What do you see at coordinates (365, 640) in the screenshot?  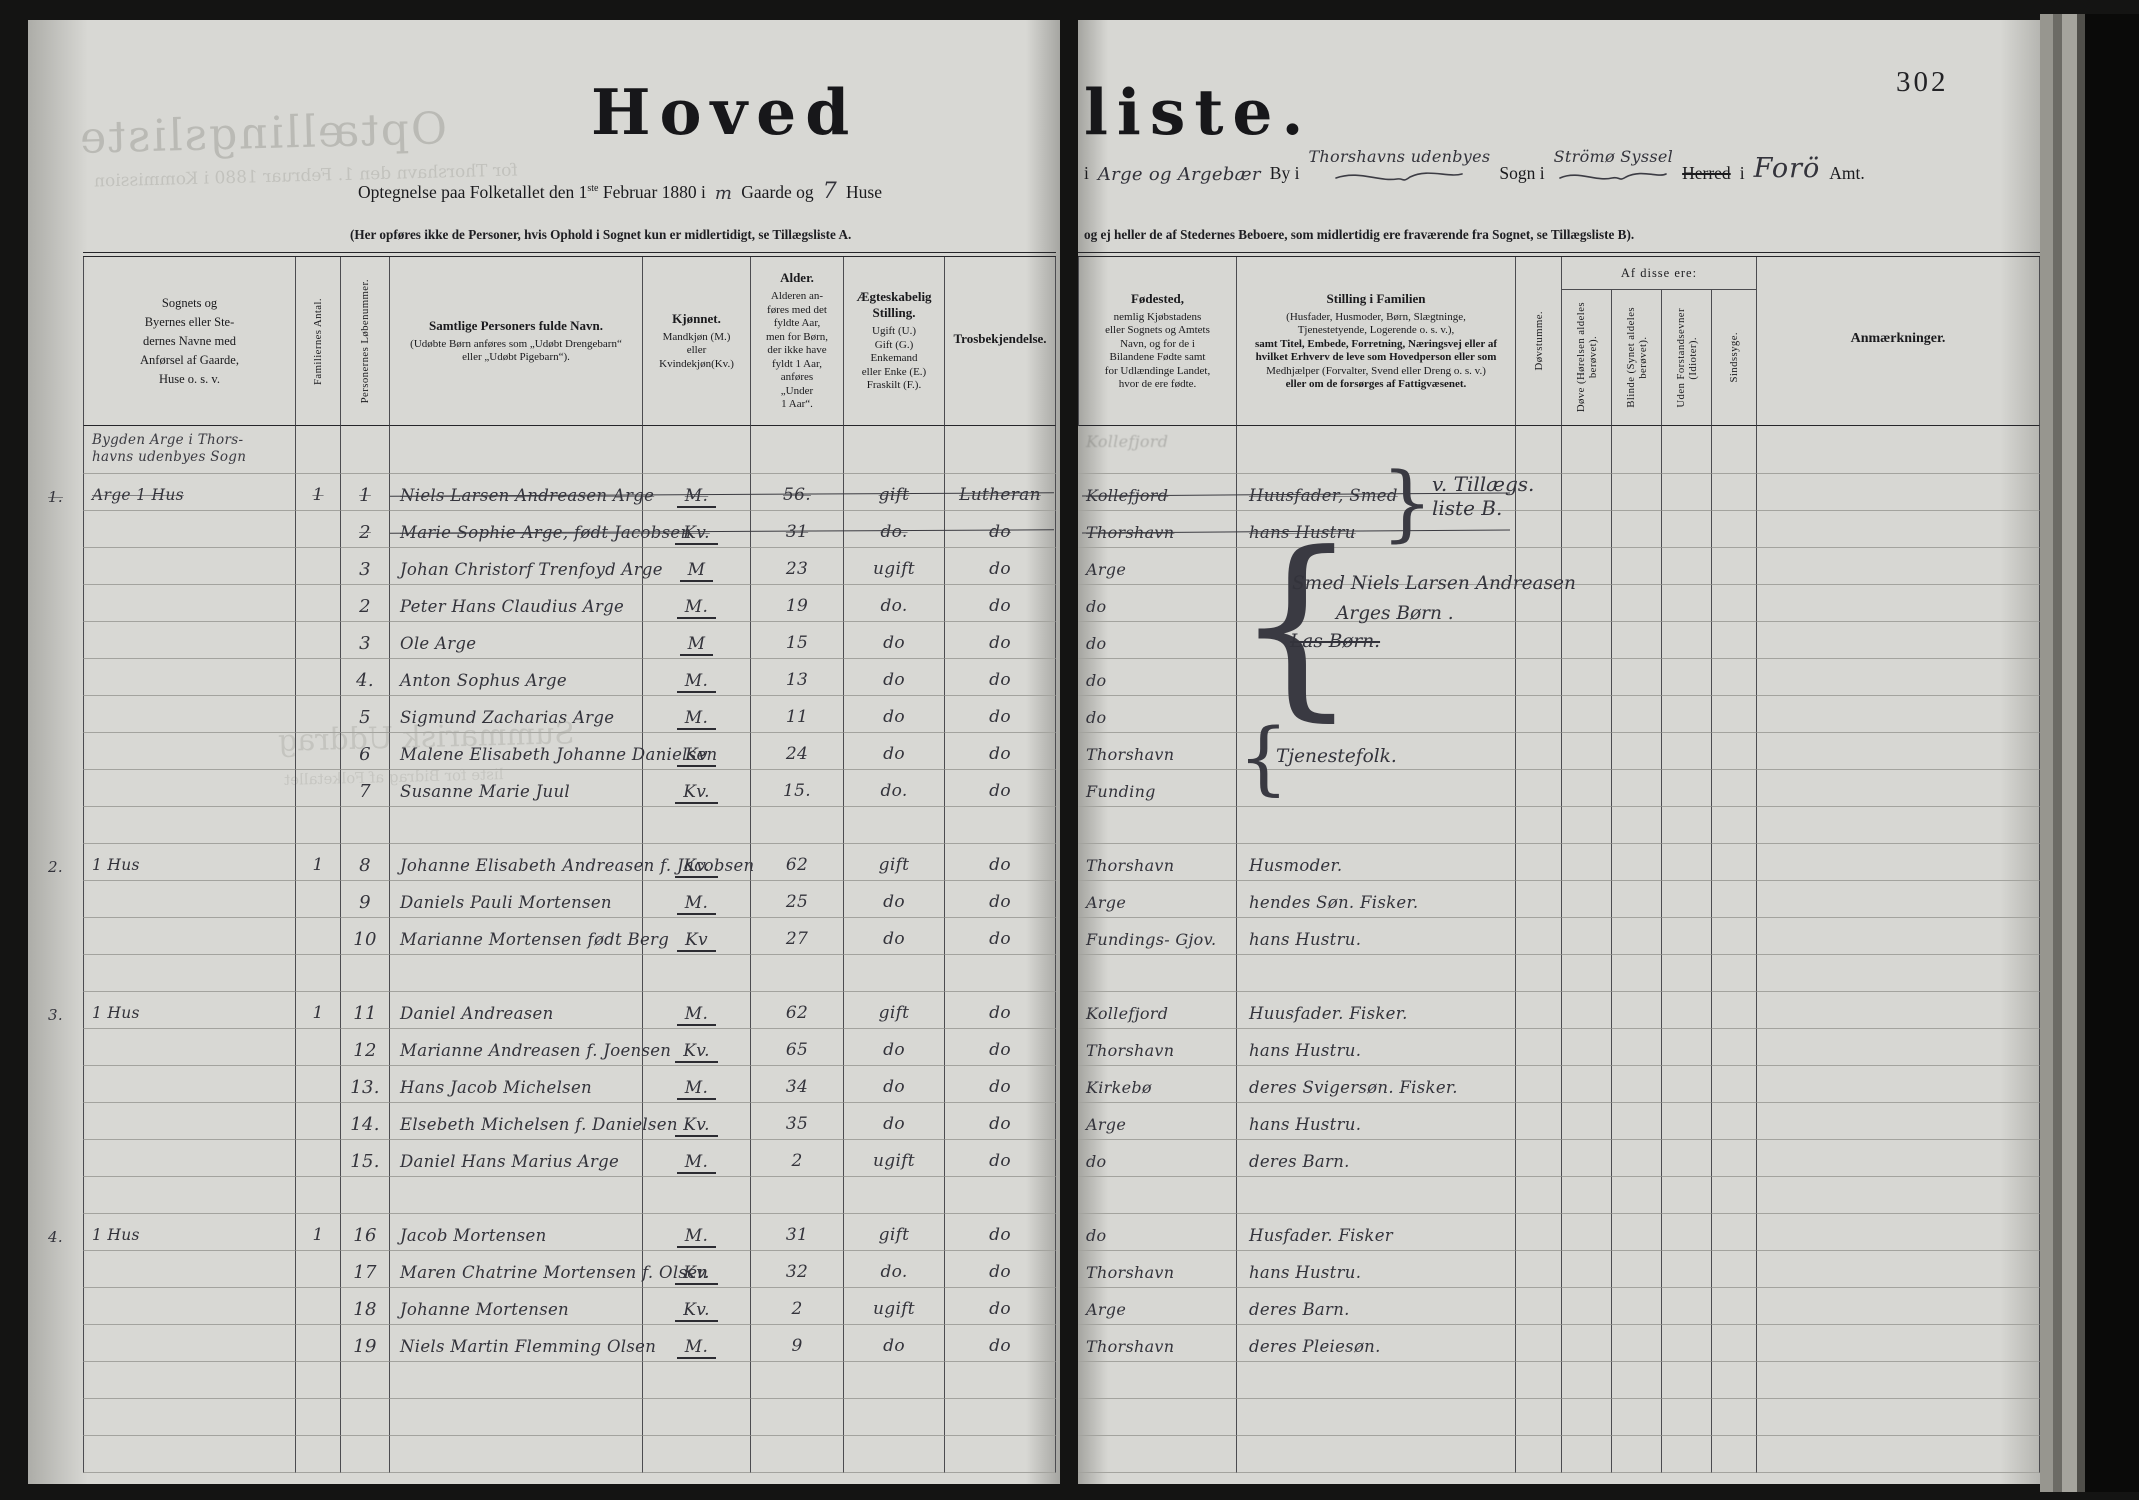 I see `person-number-cell: 3` at bounding box center [365, 640].